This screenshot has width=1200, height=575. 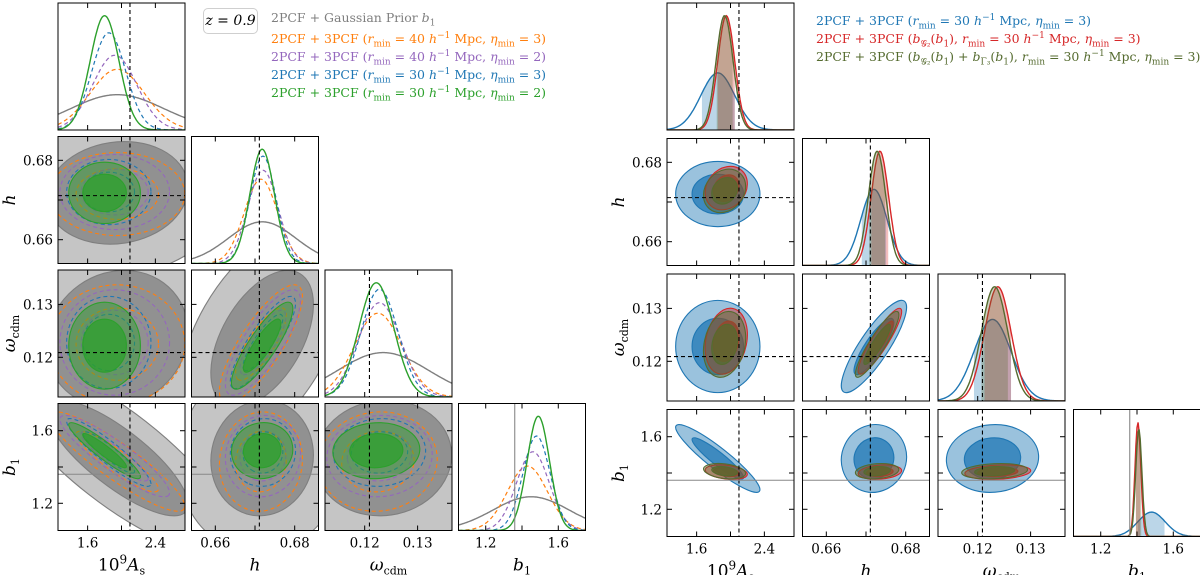 What do you see at coordinates (38, 358) in the screenshot?
I see `y-tick-label: 0.12` at bounding box center [38, 358].